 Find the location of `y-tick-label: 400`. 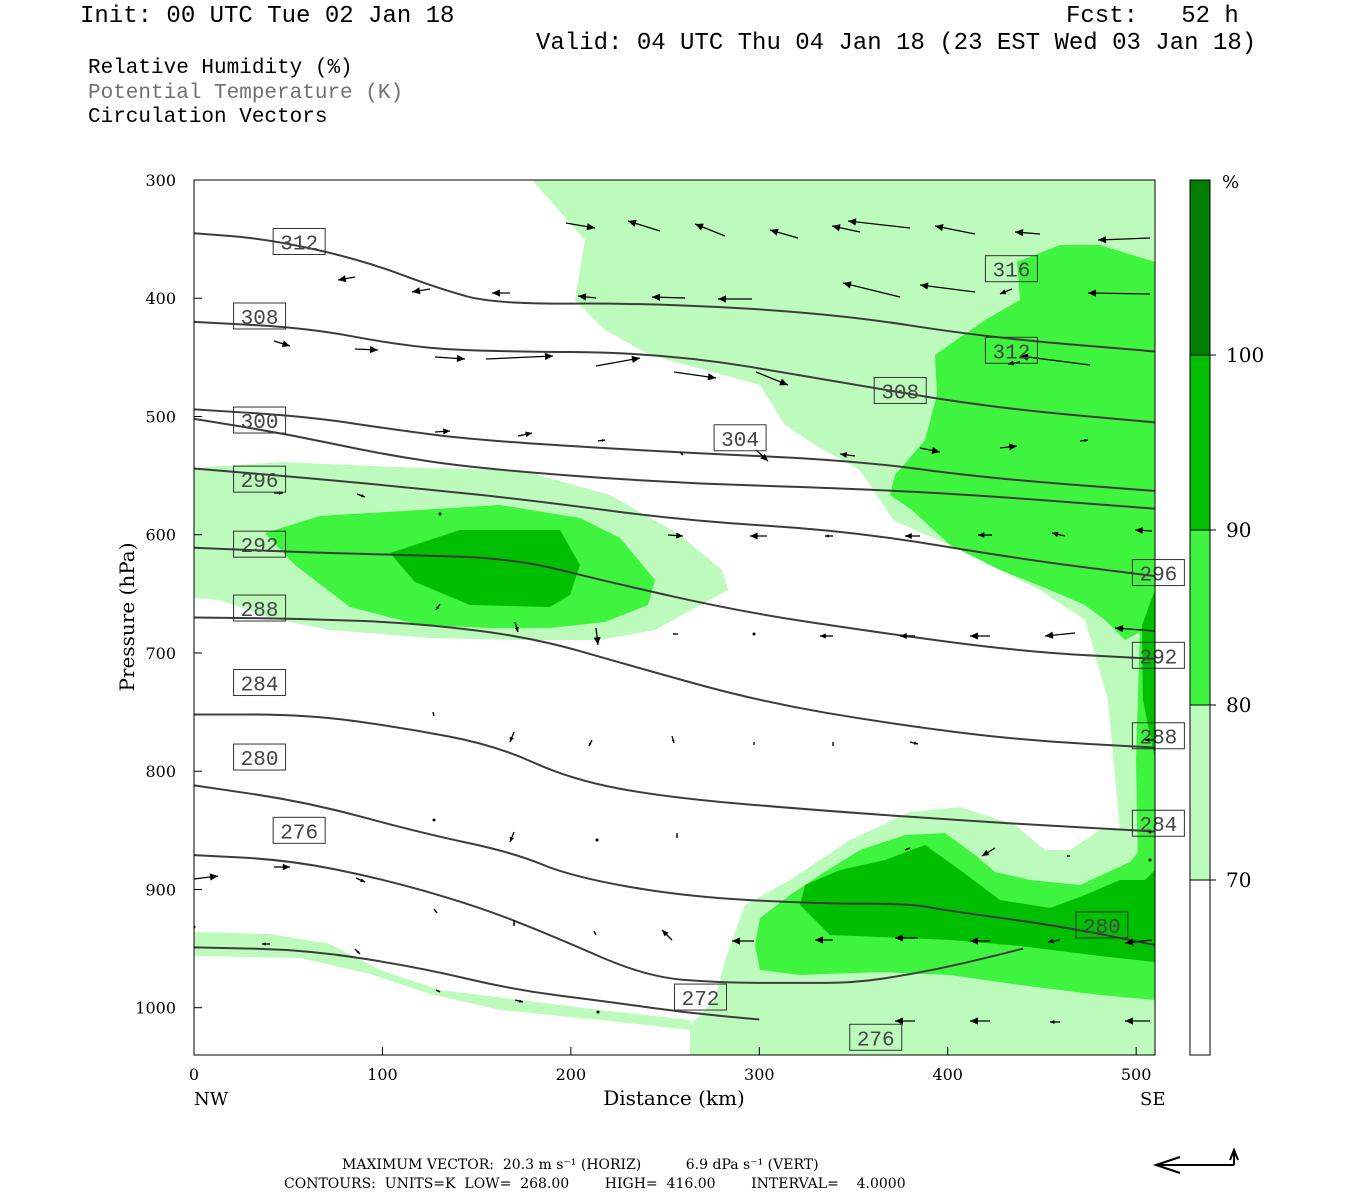

y-tick-label: 400 is located at coordinates (160, 298).